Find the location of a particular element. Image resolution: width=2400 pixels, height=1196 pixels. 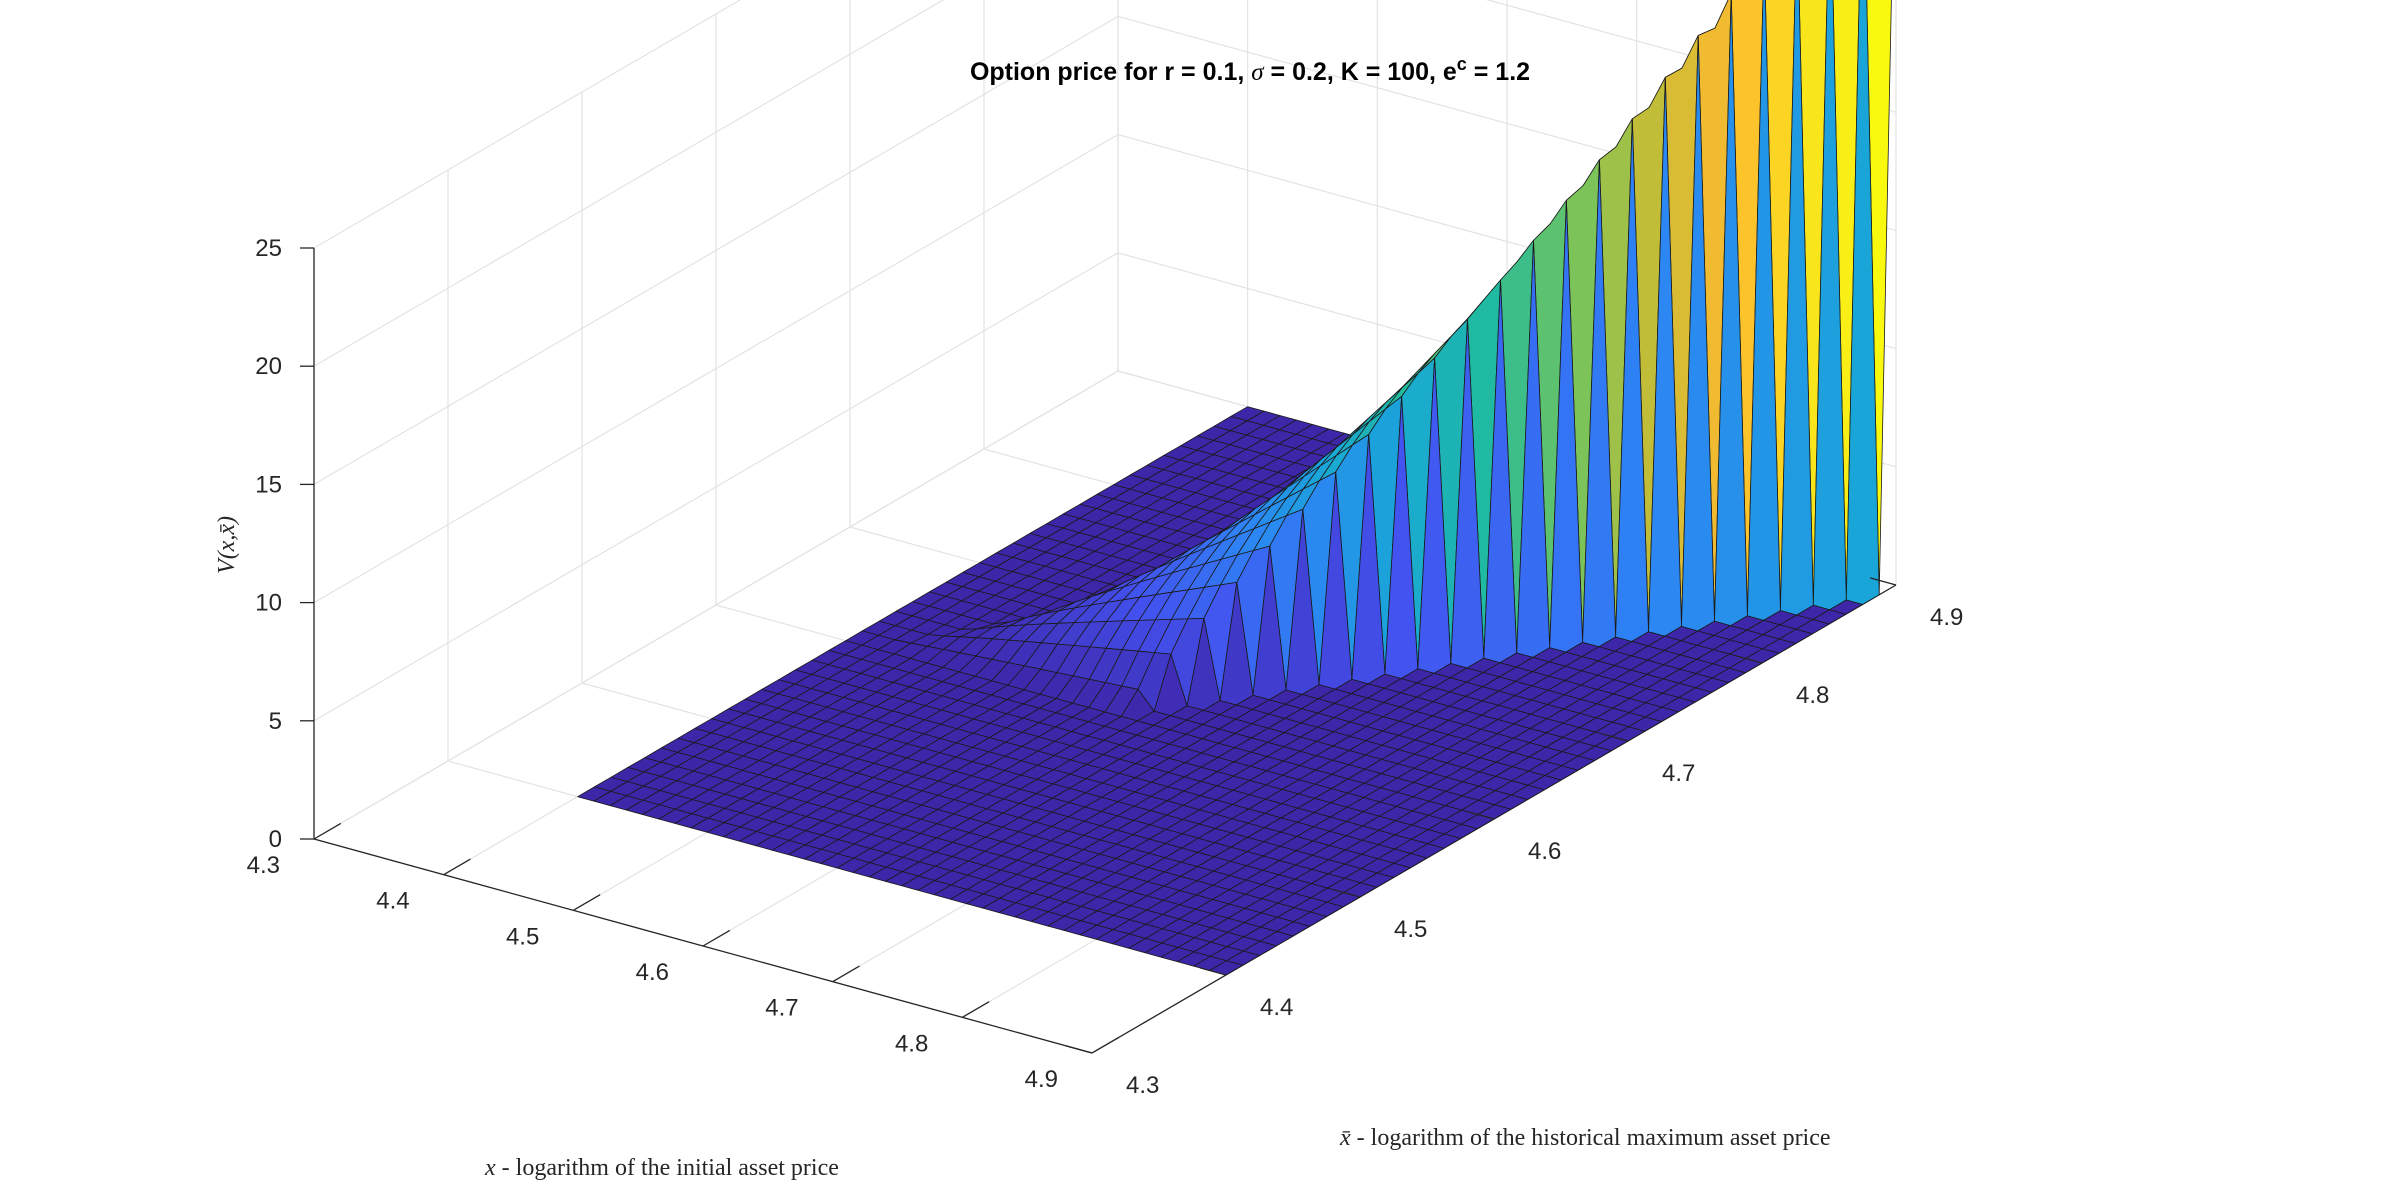

y-tick-label: 4.7 is located at coordinates (1678, 773).